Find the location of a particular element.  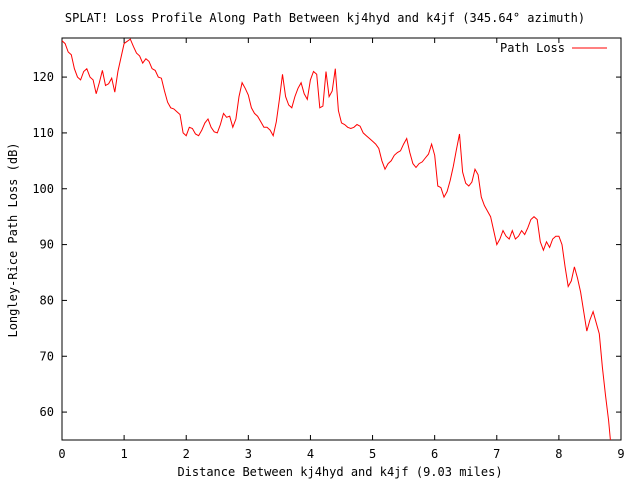

x-tick-label-8: 8 is located at coordinates (558, 454).